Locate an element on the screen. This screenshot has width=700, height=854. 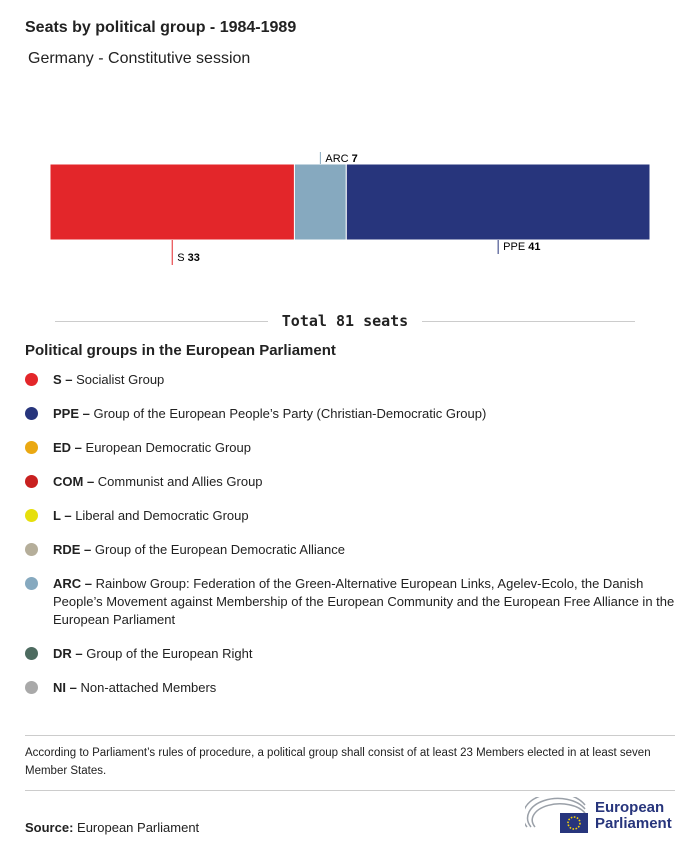
chart-subtitle: Germany - Constitutive session is located at coordinates (139, 58).